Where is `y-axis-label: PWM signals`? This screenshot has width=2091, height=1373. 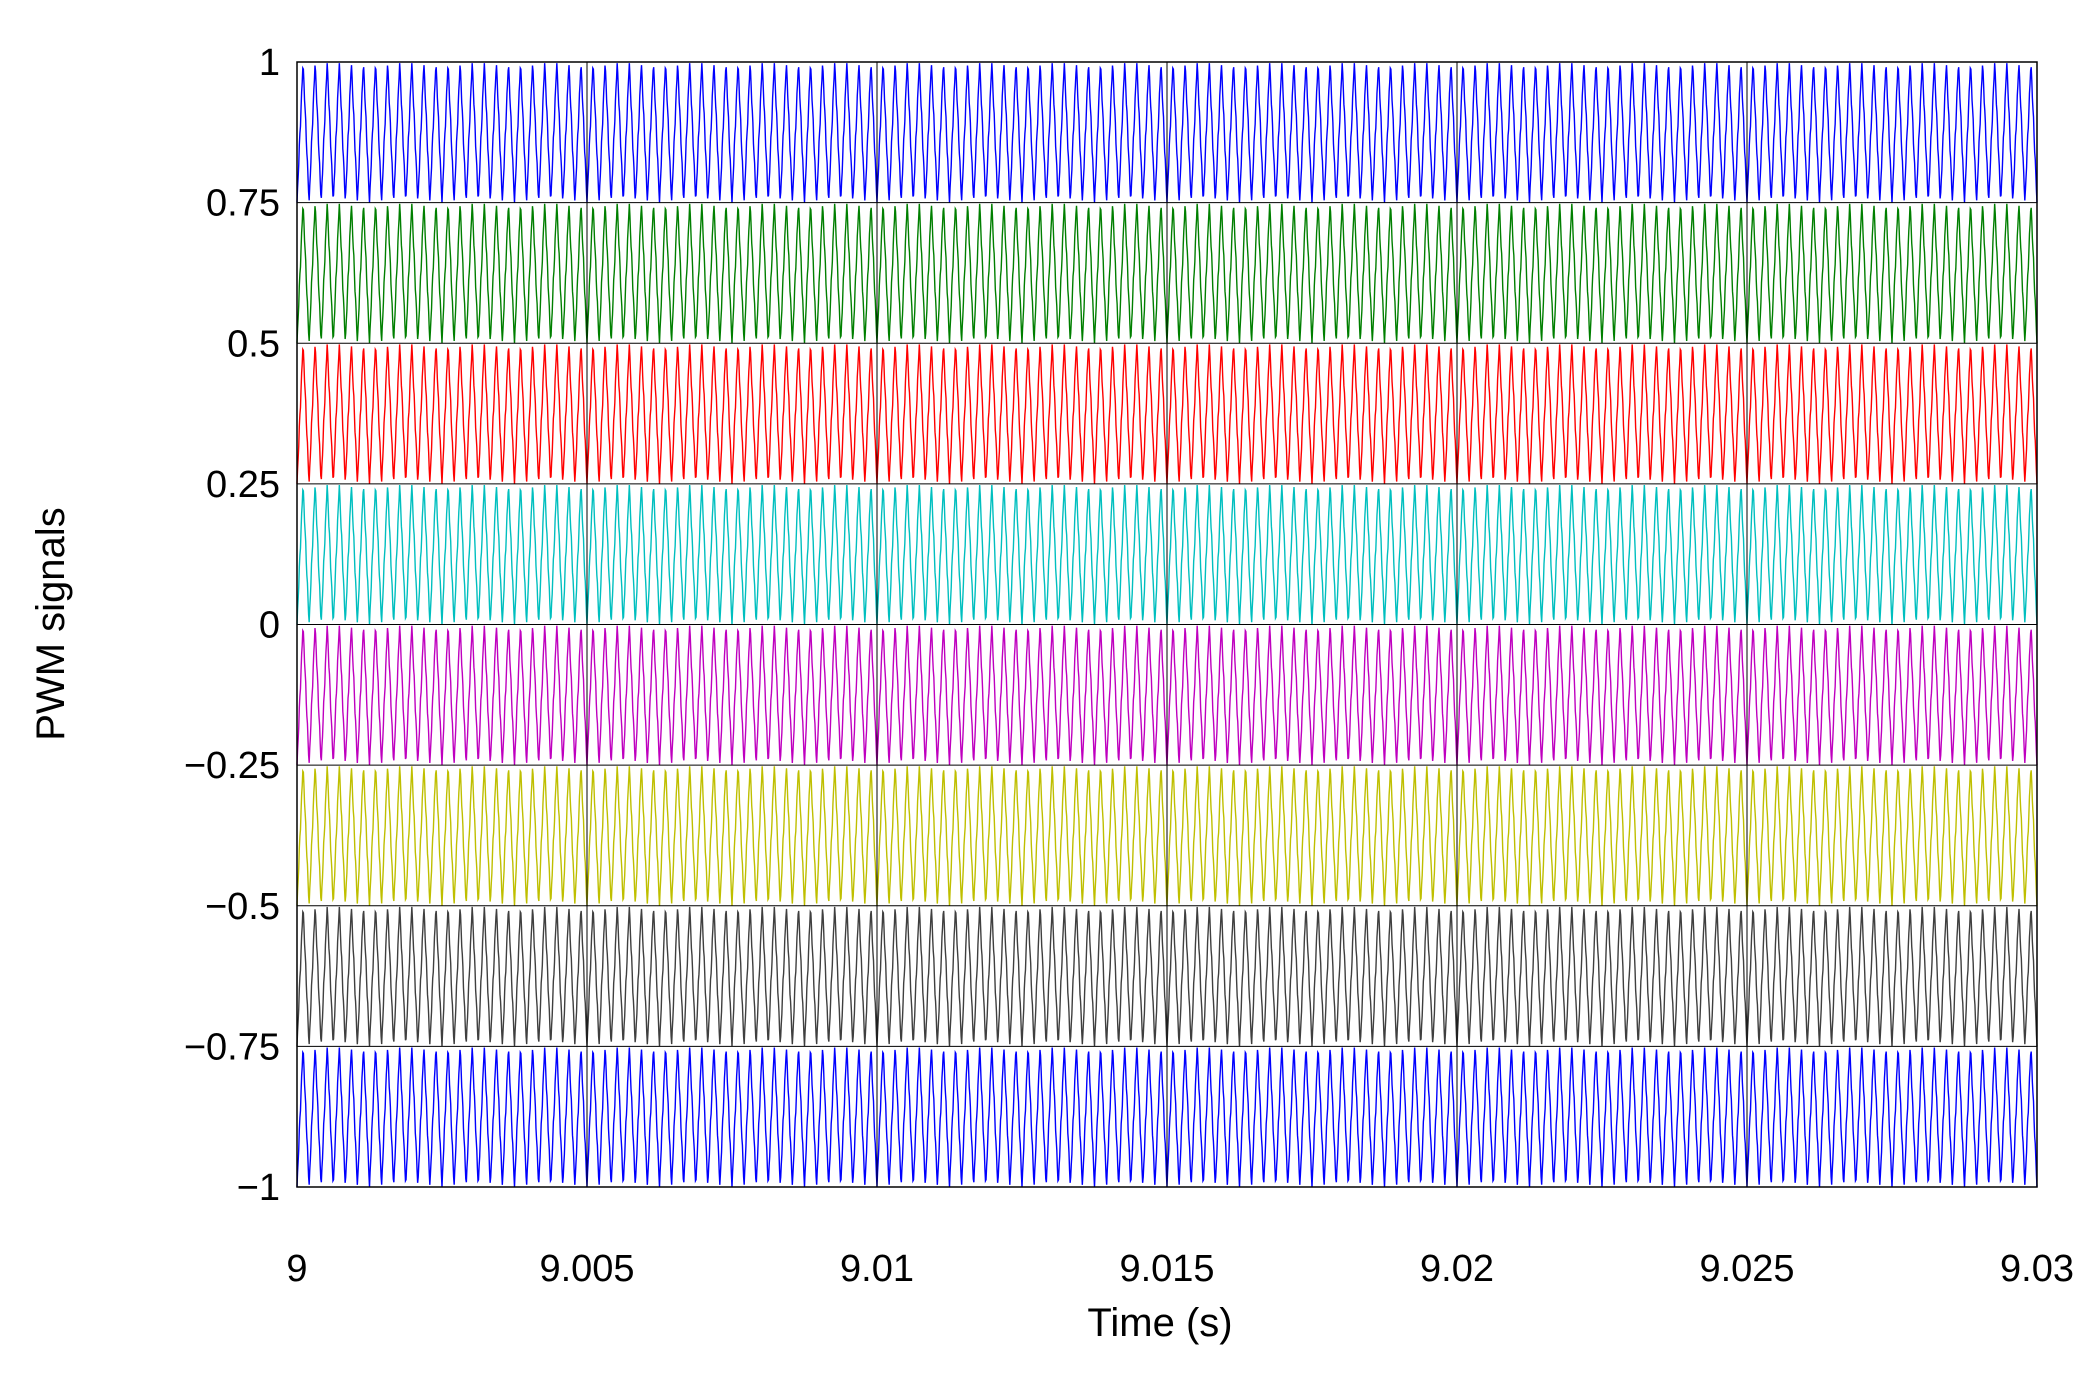 y-axis-label: PWM signals is located at coordinates (51, 623).